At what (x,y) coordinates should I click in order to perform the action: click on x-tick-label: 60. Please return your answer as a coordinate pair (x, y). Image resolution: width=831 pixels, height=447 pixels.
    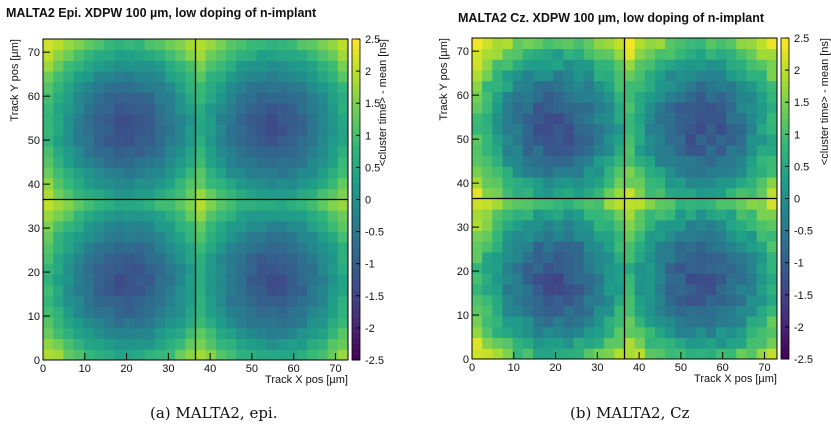
    Looking at the image, I should click on (723, 368).